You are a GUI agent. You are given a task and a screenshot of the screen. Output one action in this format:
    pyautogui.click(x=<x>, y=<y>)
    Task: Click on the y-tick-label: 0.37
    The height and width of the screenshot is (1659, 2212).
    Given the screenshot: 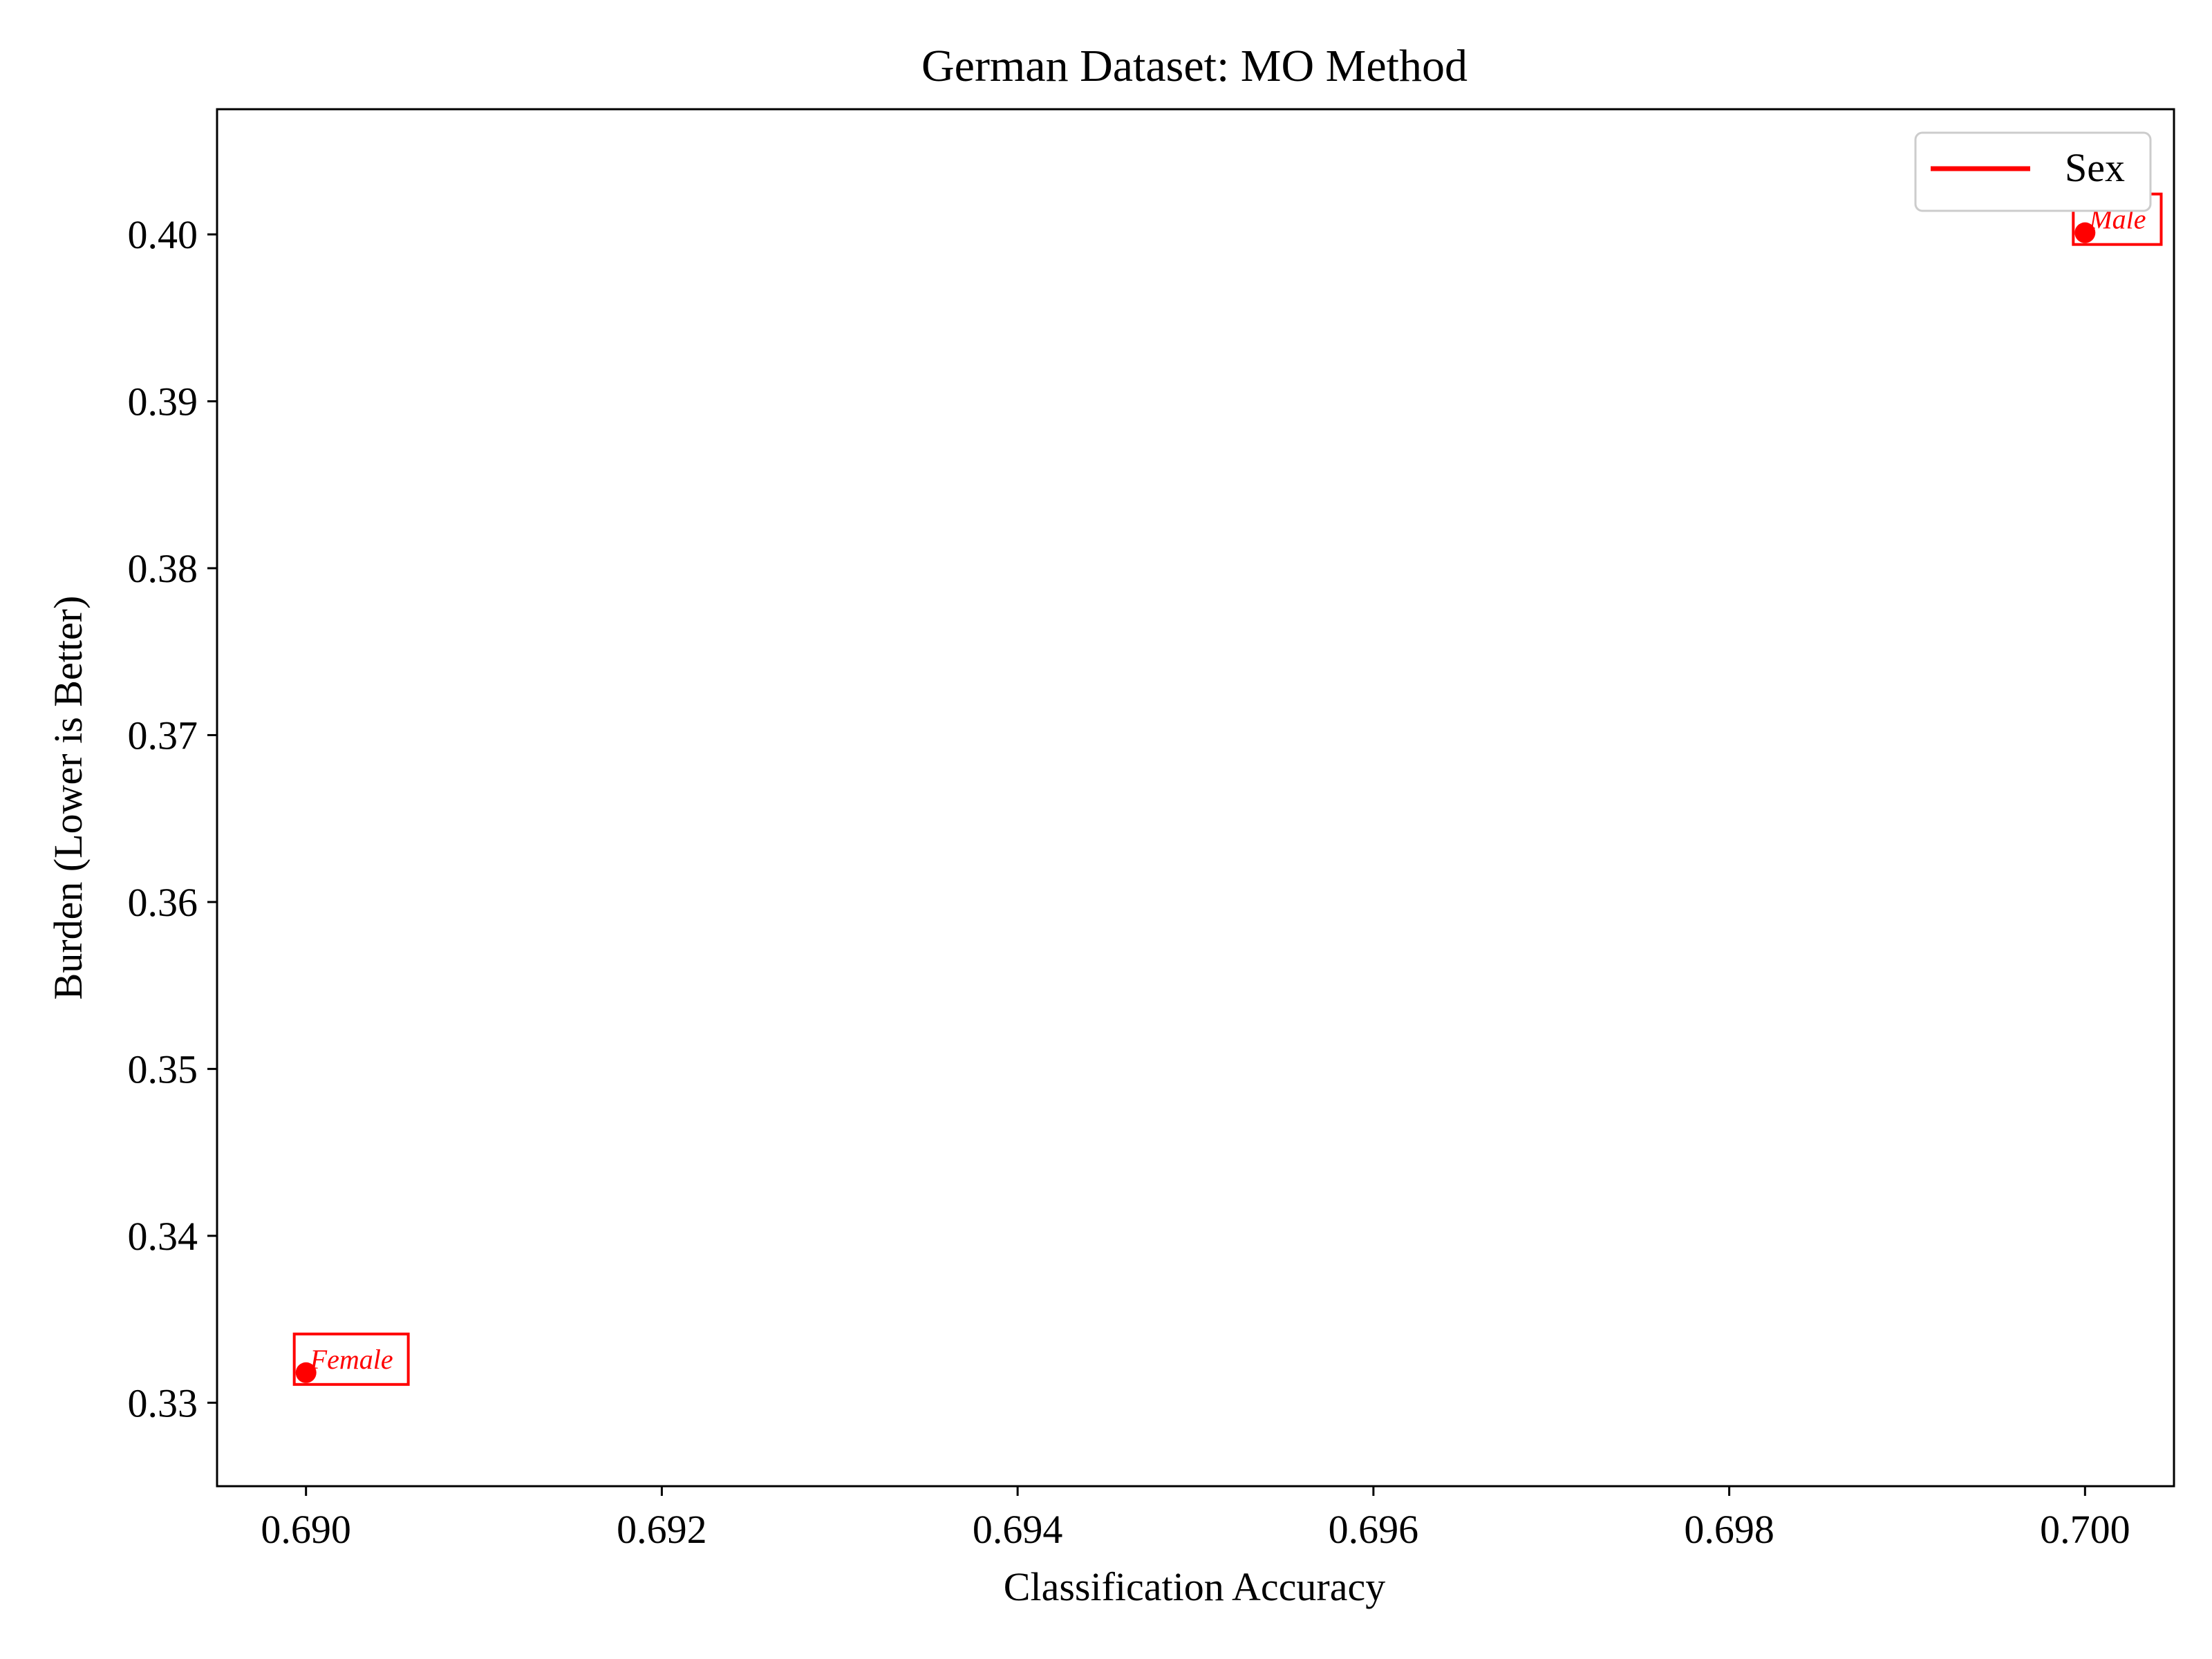 What is the action you would take?
    pyautogui.click(x=163, y=735)
    